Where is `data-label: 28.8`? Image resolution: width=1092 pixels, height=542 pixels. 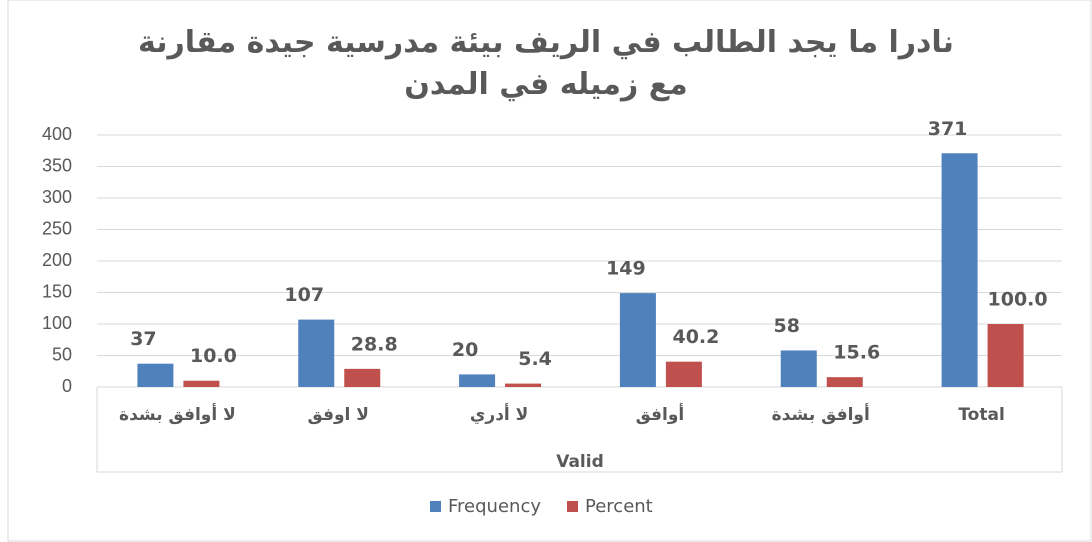 data-label: 28.8 is located at coordinates (374, 344).